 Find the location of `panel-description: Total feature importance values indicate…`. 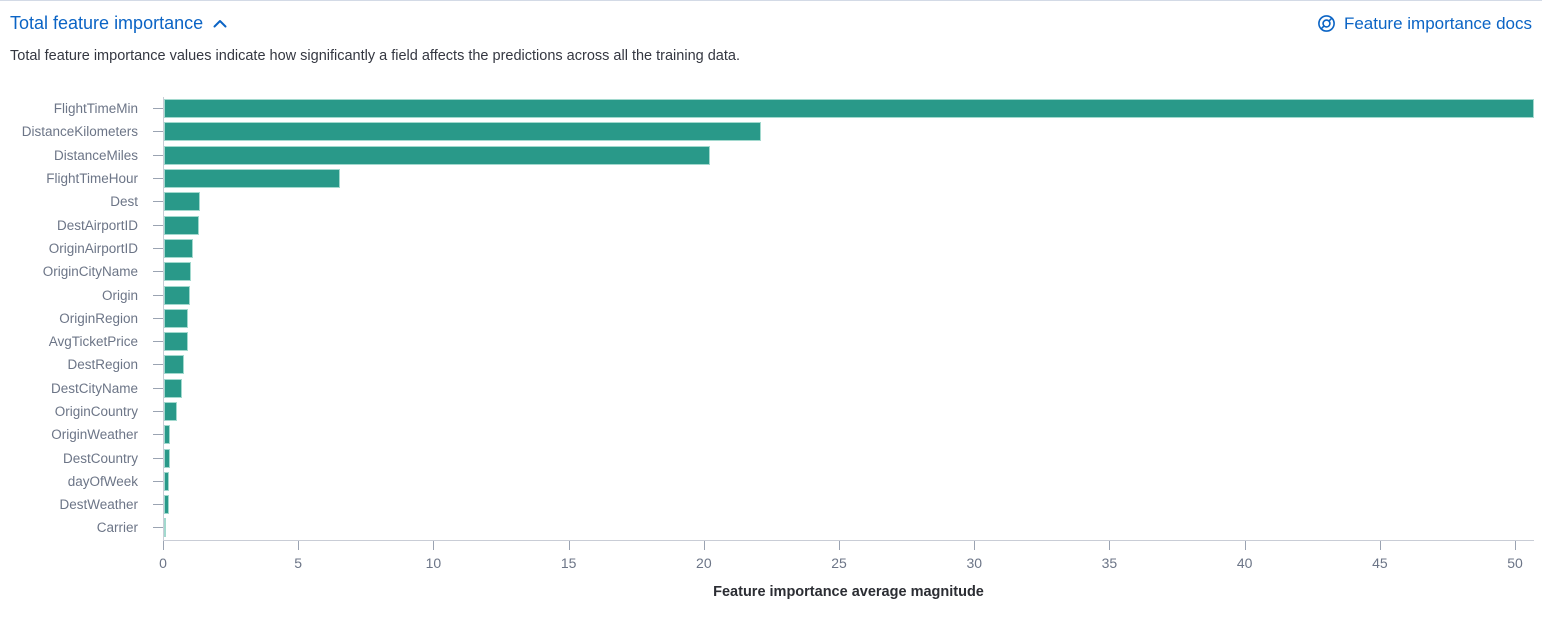

panel-description: Total feature importance values indicate… is located at coordinates (375, 56).